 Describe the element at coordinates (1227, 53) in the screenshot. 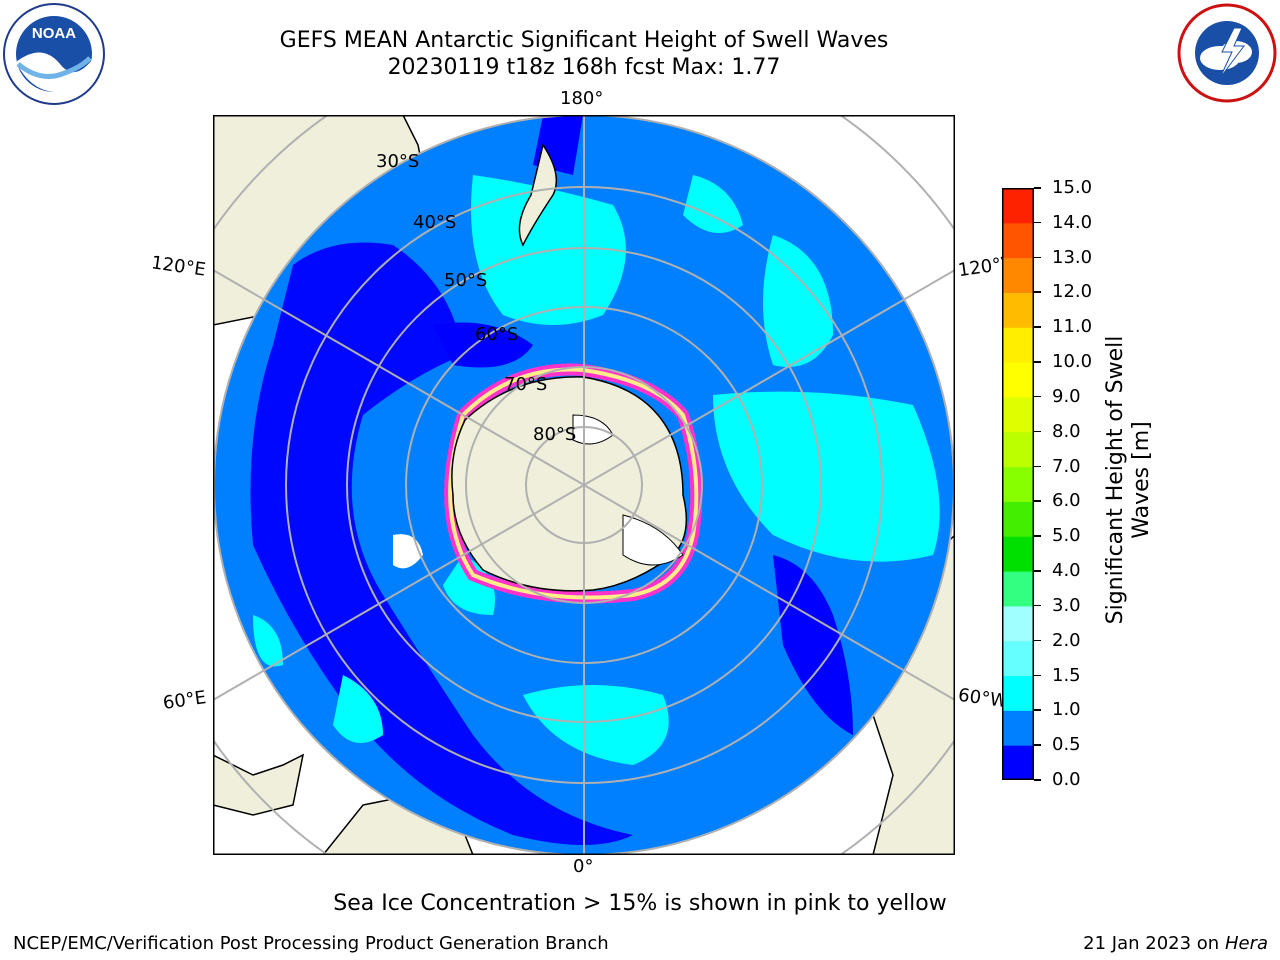

I see `nws-logo` at that location.